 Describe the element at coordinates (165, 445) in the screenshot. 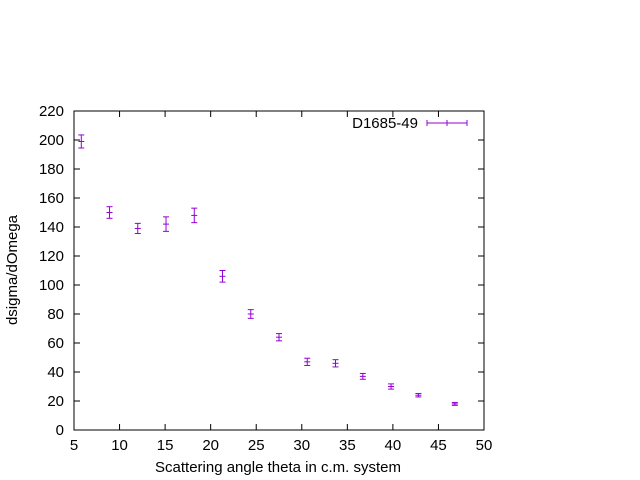

I see `x-tick-label: 15` at that location.